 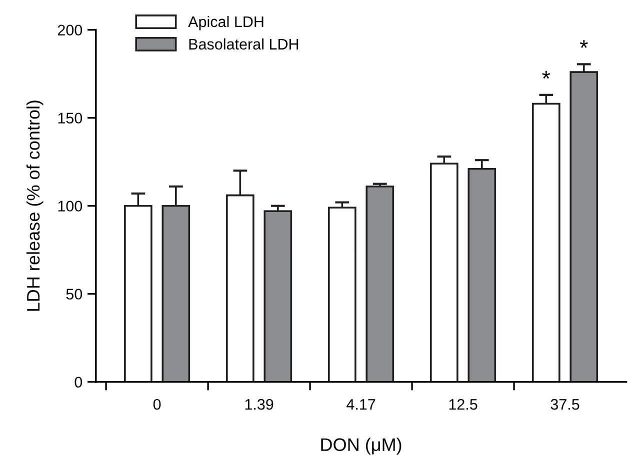 I want to click on x-axis-title: DON (μM), so click(x=361, y=446).